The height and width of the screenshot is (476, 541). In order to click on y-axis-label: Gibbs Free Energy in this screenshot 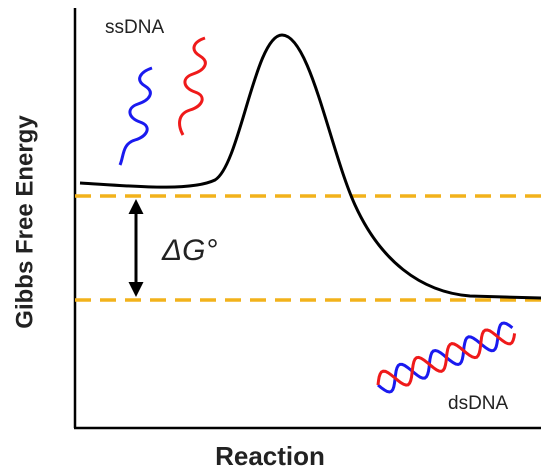, I will do `click(24, 222)`.